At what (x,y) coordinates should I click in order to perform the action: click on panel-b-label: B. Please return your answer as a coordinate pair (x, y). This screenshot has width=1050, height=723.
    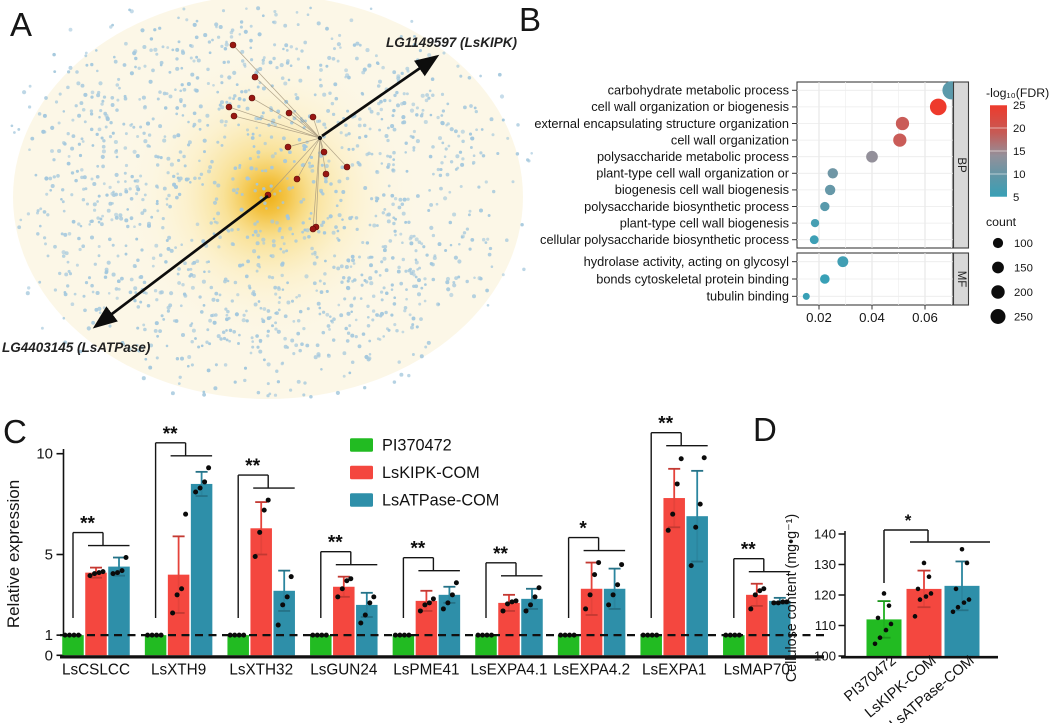
    Looking at the image, I should click on (530, 19).